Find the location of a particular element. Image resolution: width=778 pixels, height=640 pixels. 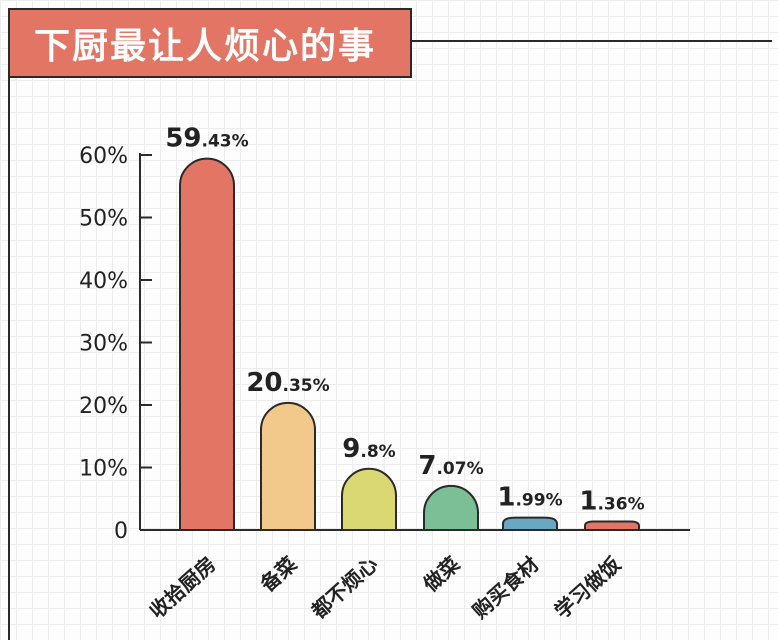

chart-title: 下厨最让人烦心的事 is located at coordinates (205, 46).